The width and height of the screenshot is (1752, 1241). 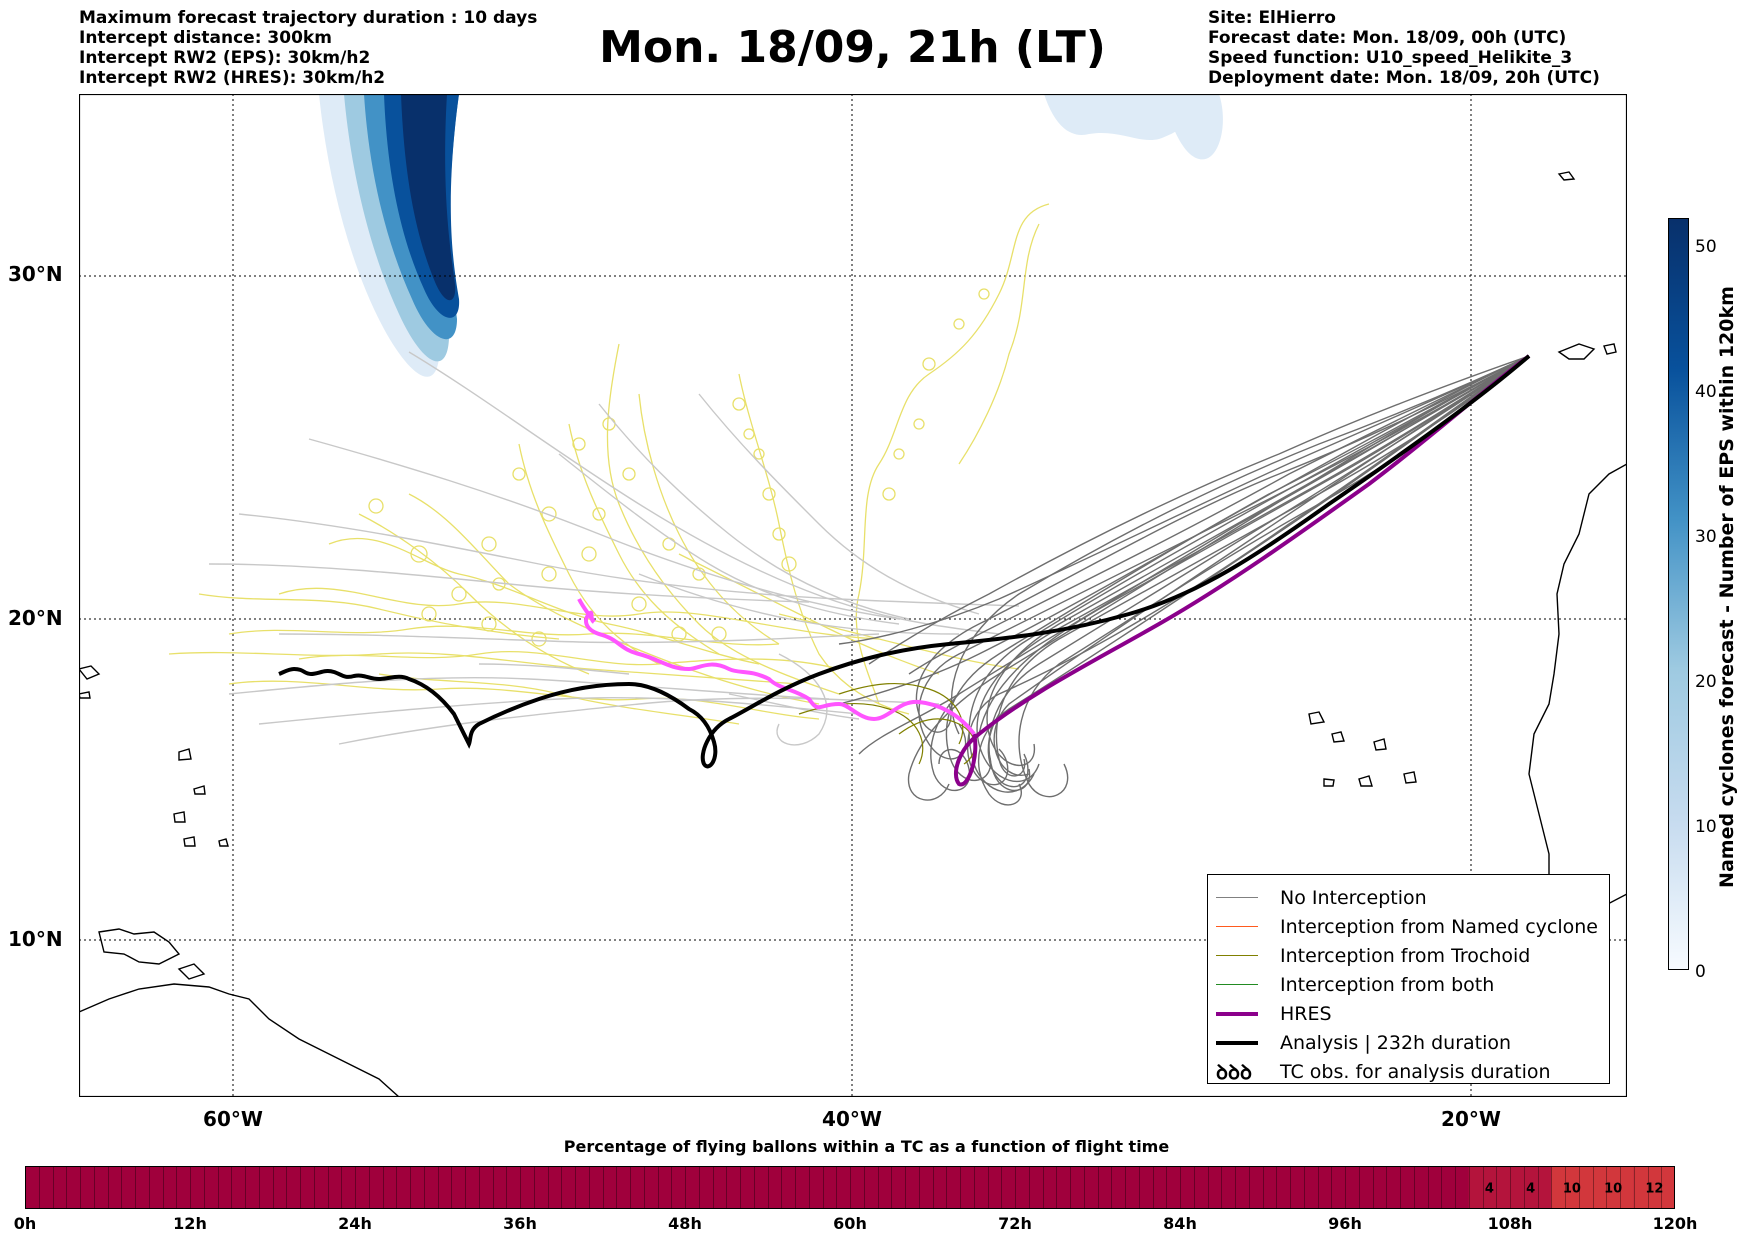 I want to click on colorbar-tick-20: 20, so click(x=1706, y=682).